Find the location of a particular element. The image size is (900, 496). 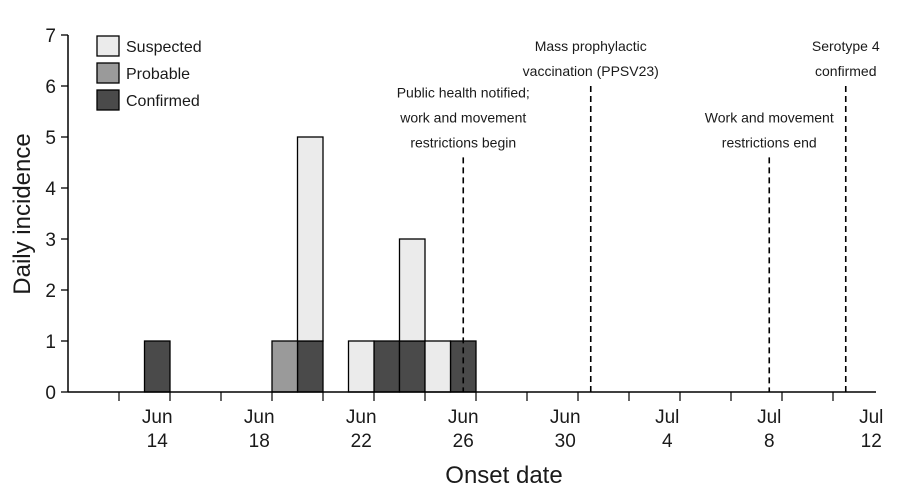

annotation-4-line-1: Serotype 4 is located at coordinates (846, 46).